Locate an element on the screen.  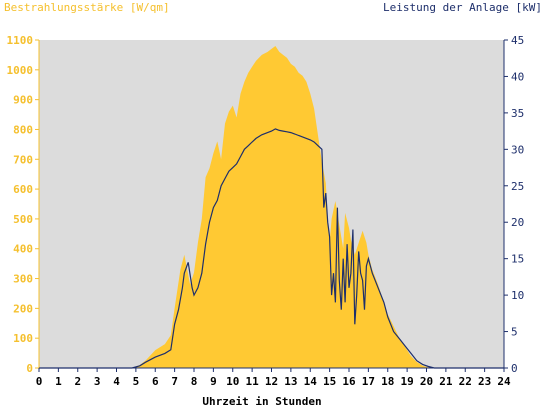
y-axis-left-ticks: 0 100 200 300 400 500 600 700 800 900 1000 1100 is located at coordinates (23, 204).